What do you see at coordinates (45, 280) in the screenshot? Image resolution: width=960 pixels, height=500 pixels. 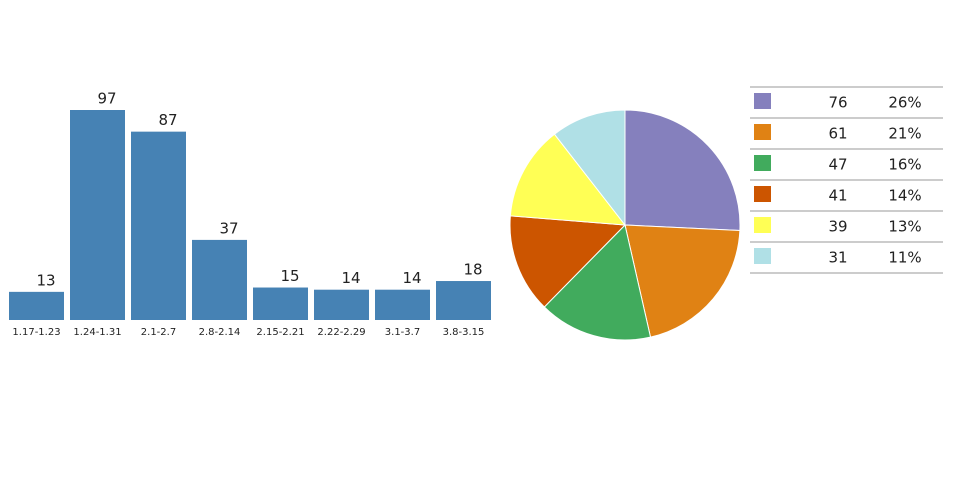 I see `value-label: 13` at bounding box center [45, 280].